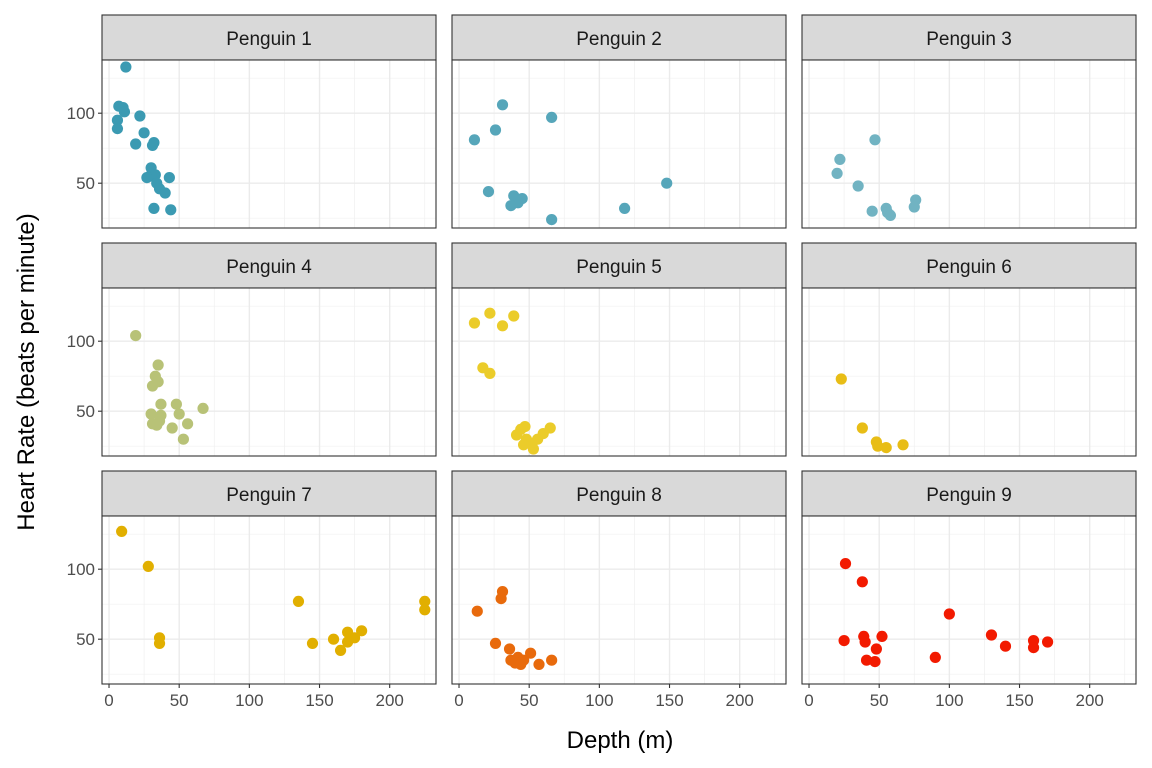 The image size is (1152, 768). Describe the element at coordinates (269, 495) in the screenshot. I see `facet-label: Penguin 7` at that location.